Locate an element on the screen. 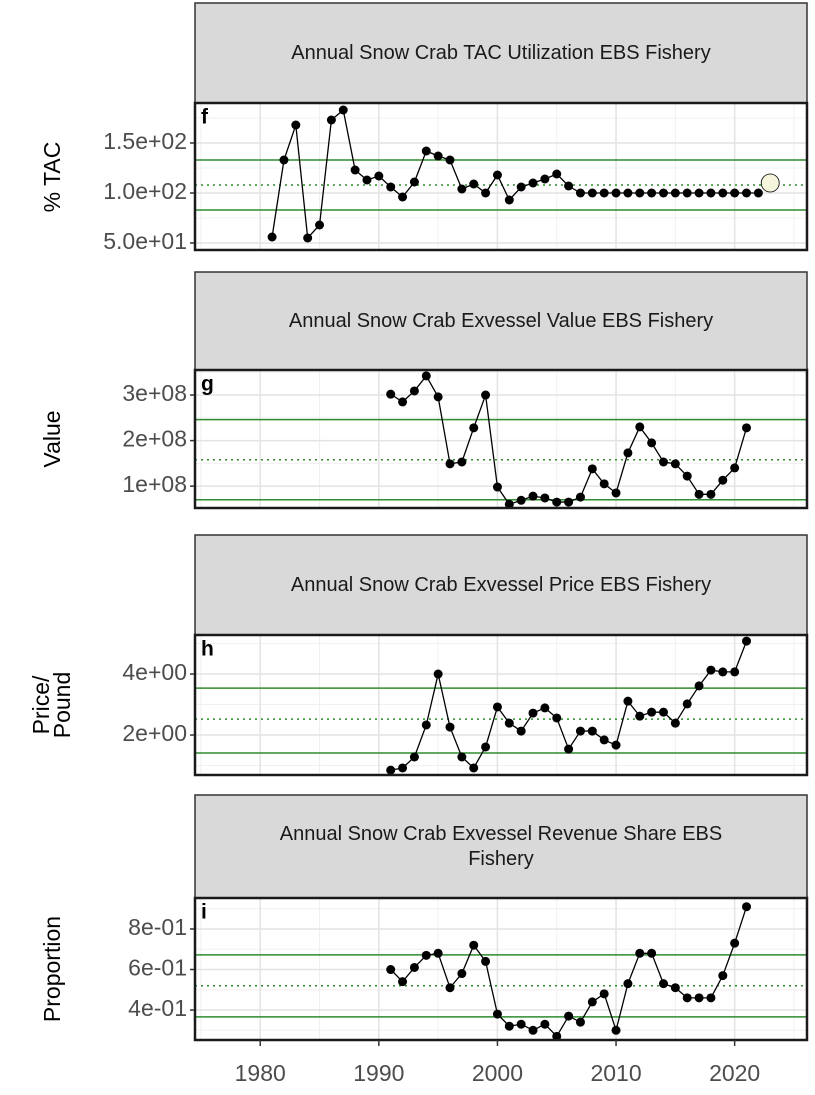  y-tick-label: 2e+00 is located at coordinates (154, 733).